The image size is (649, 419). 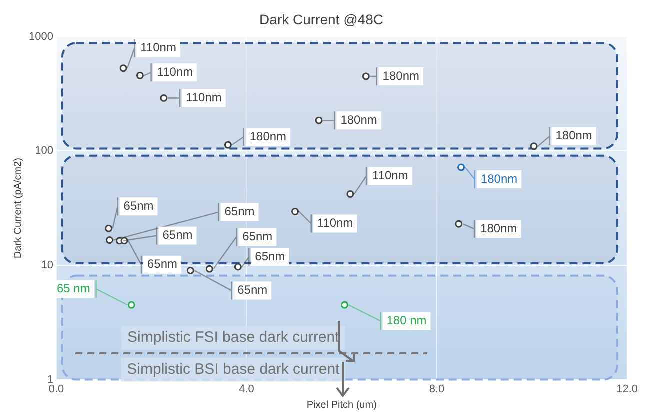 I want to click on x-tick-label: 12.0, so click(x=627, y=389).